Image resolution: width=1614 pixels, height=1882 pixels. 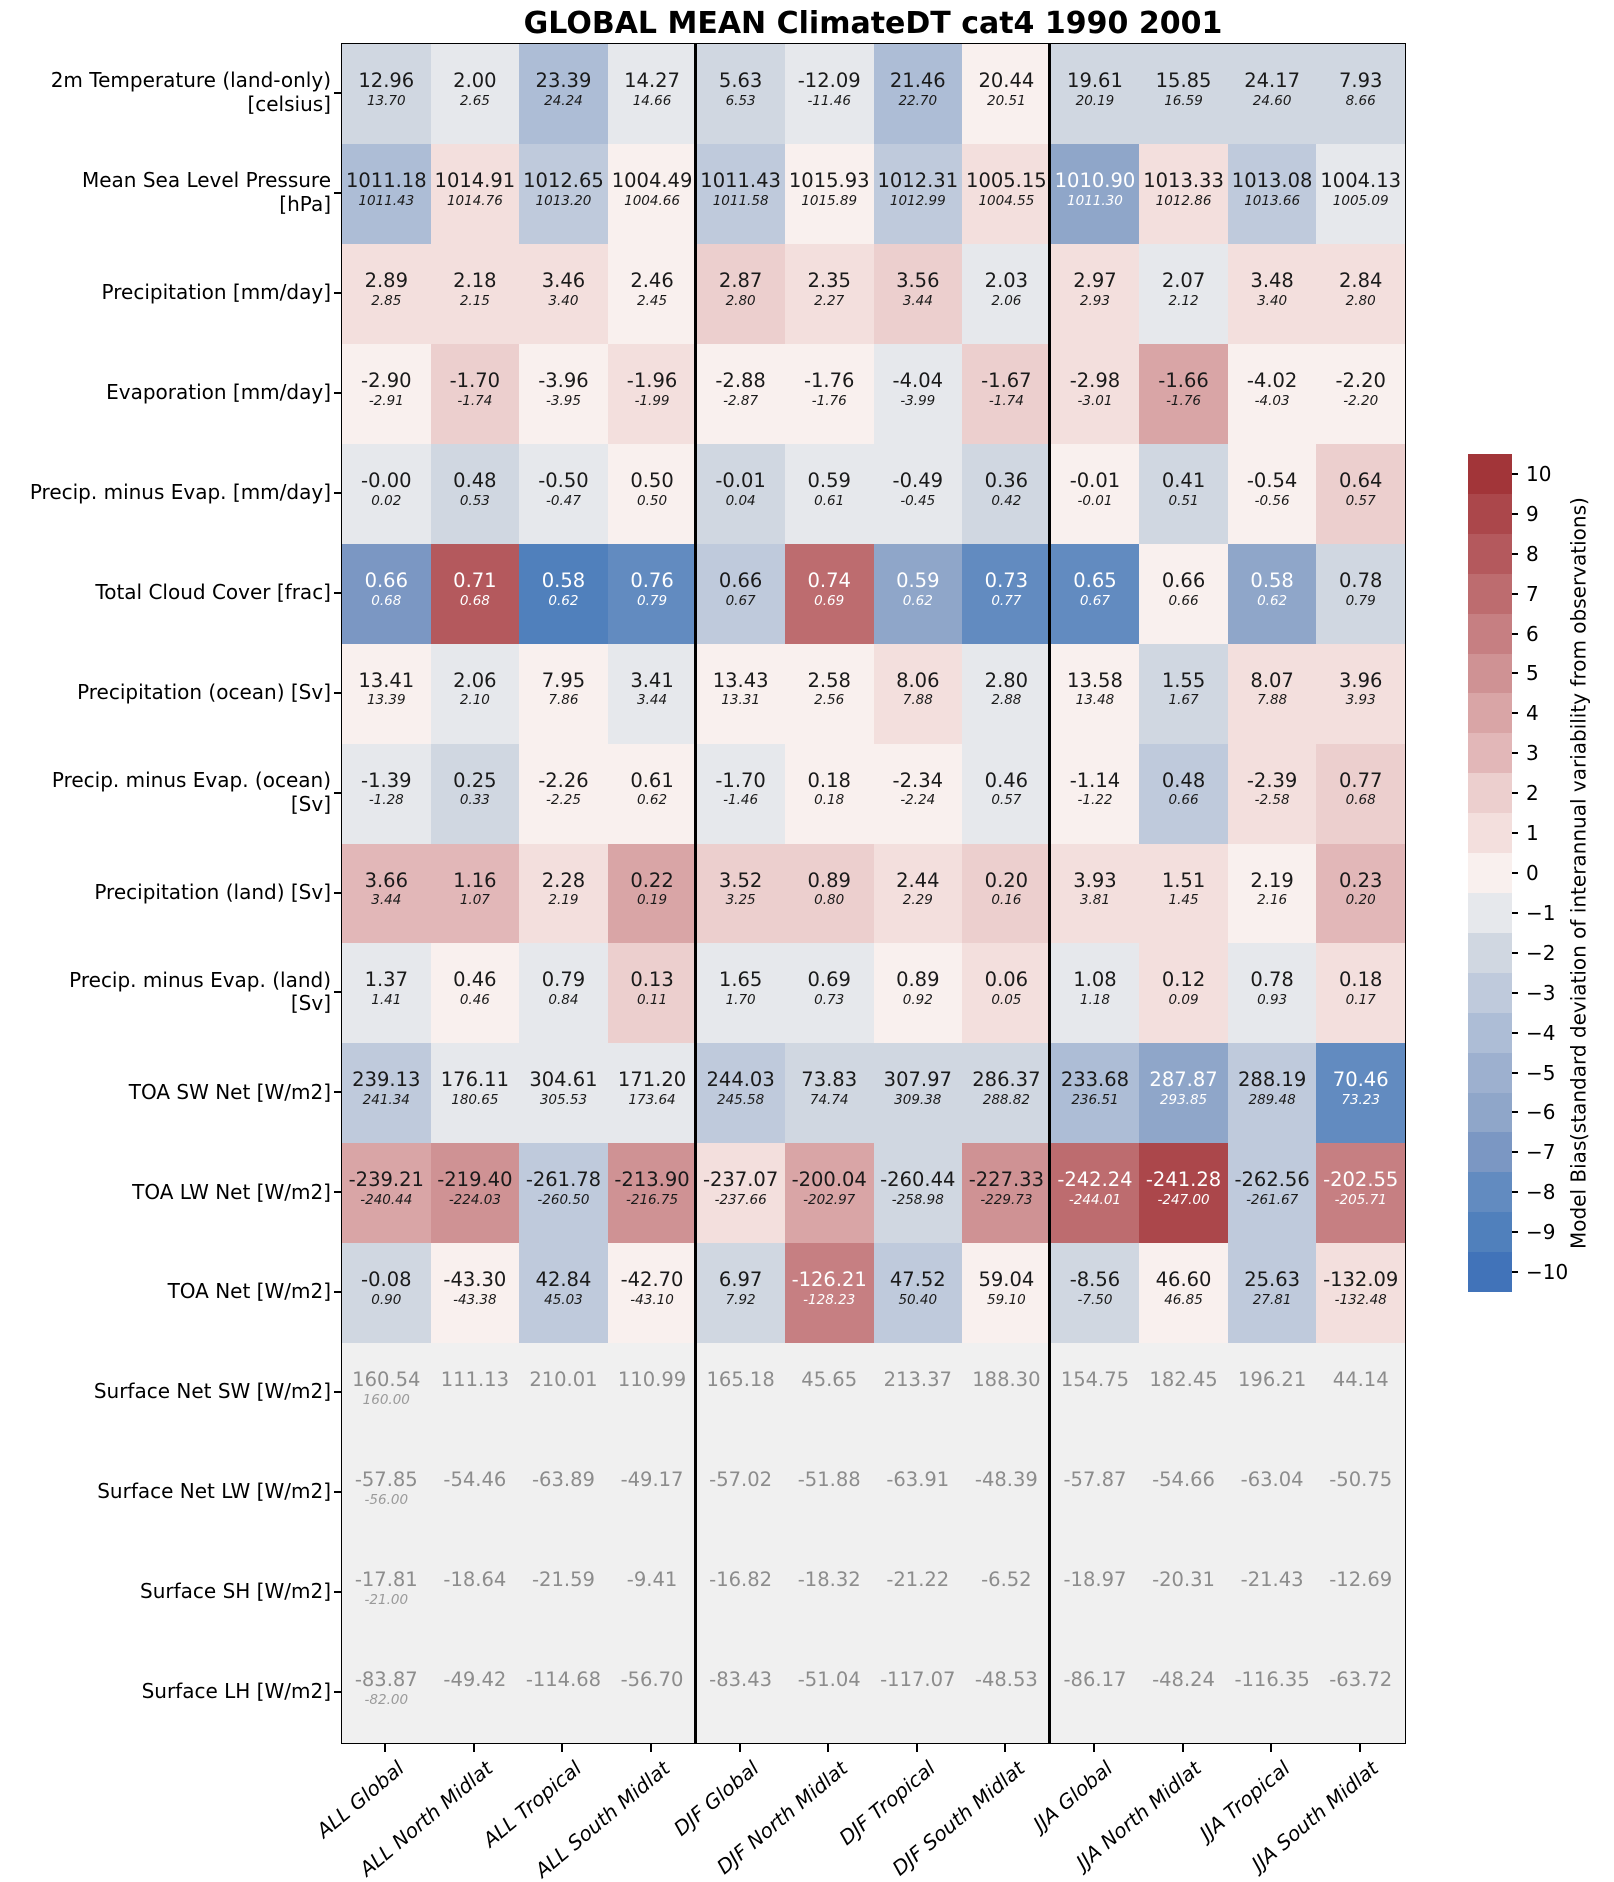 I want to click on cell-obs-value: 309.38, so click(x=918, y=1100).